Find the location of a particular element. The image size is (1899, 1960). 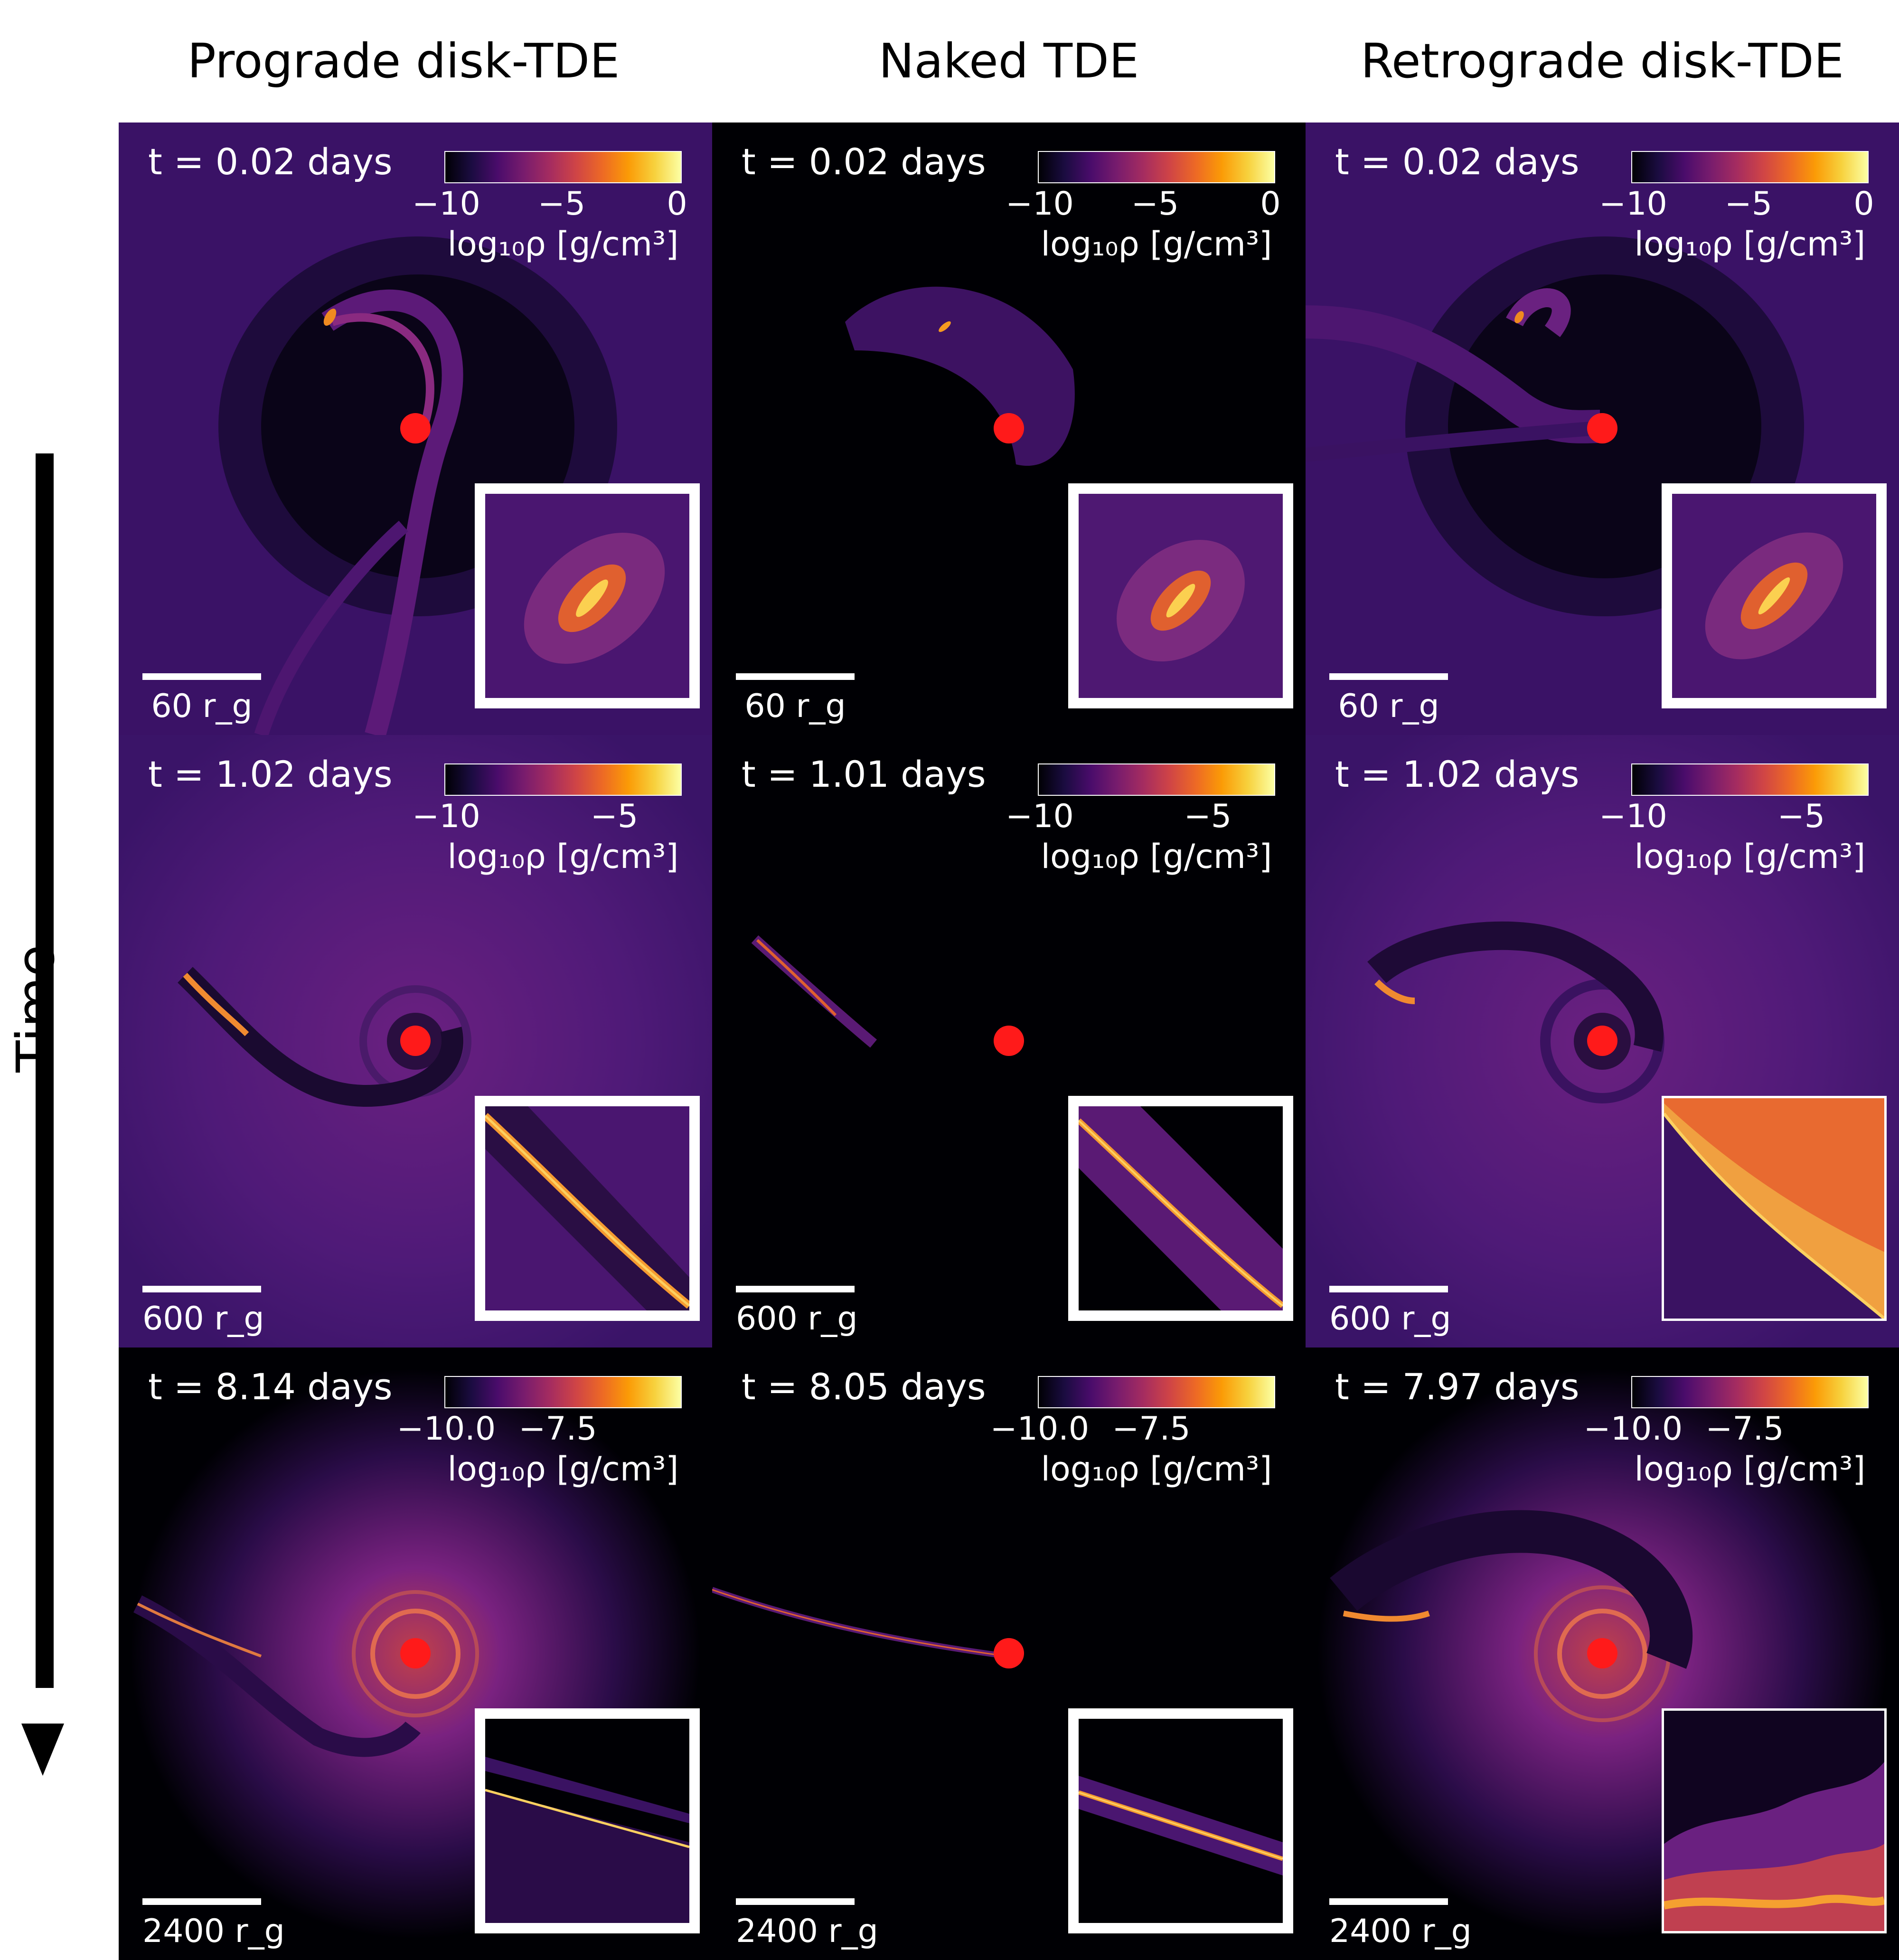

time-label: t = 7.97 days is located at coordinates (1457, 1387).